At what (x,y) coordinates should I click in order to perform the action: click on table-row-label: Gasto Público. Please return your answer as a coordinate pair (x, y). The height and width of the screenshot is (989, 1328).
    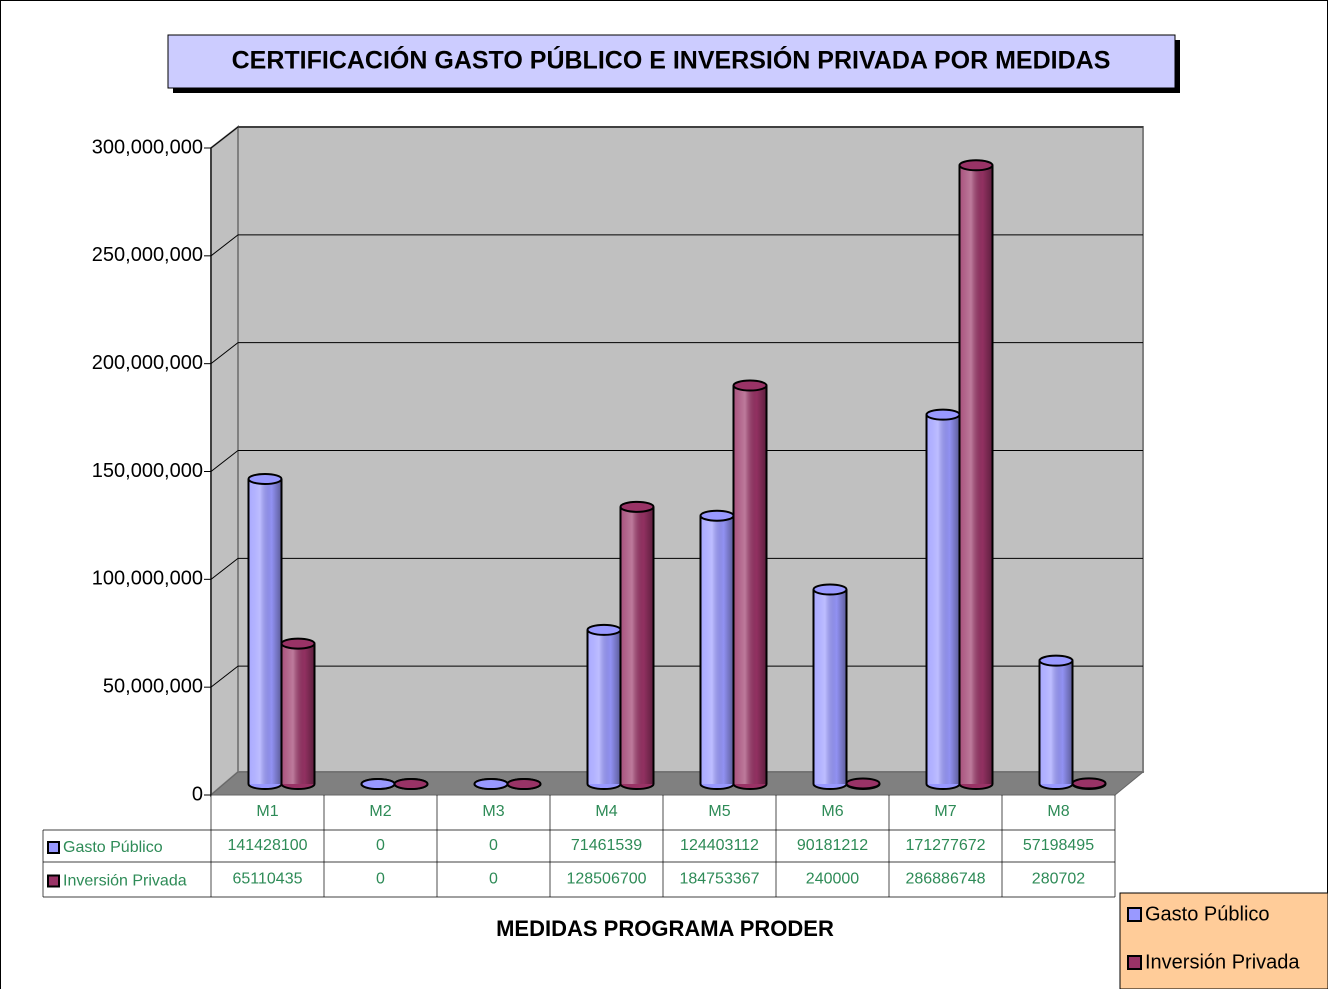
    Looking at the image, I should click on (113, 847).